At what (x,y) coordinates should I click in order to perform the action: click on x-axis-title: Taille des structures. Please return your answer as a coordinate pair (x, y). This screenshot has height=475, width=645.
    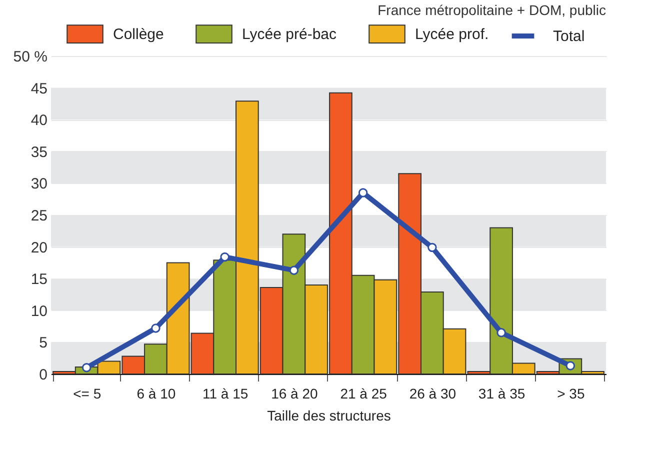
    Looking at the image, I should click on (329, 416).